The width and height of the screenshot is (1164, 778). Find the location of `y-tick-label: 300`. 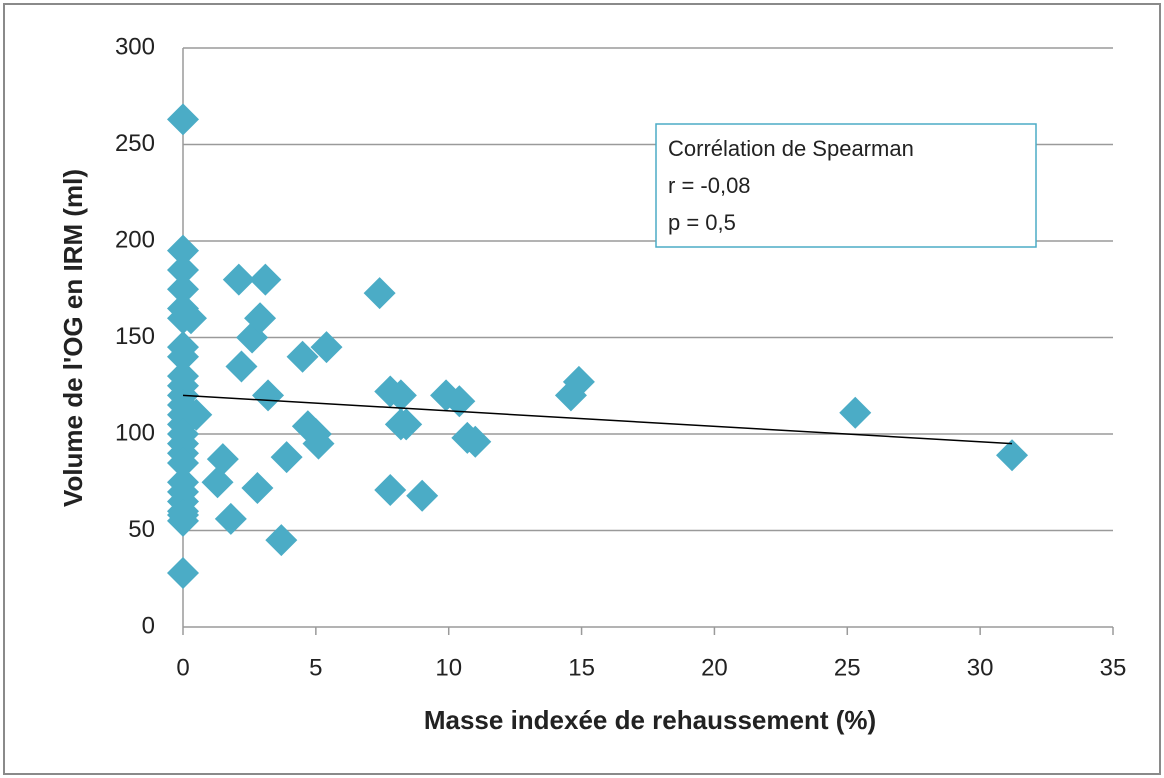

y-tick-label: 300 is located at coordinates (135, 46).